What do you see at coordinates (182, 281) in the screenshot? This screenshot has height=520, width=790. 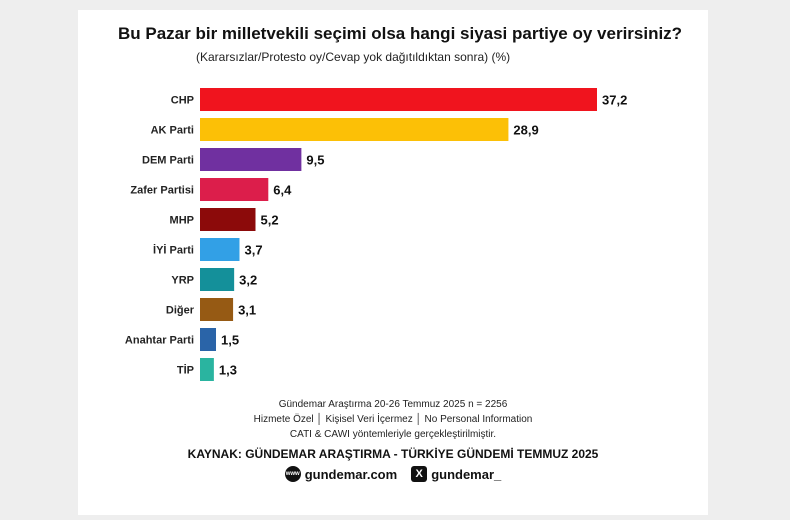 I see `category-label: YRP` at bounding box center [182, 281].